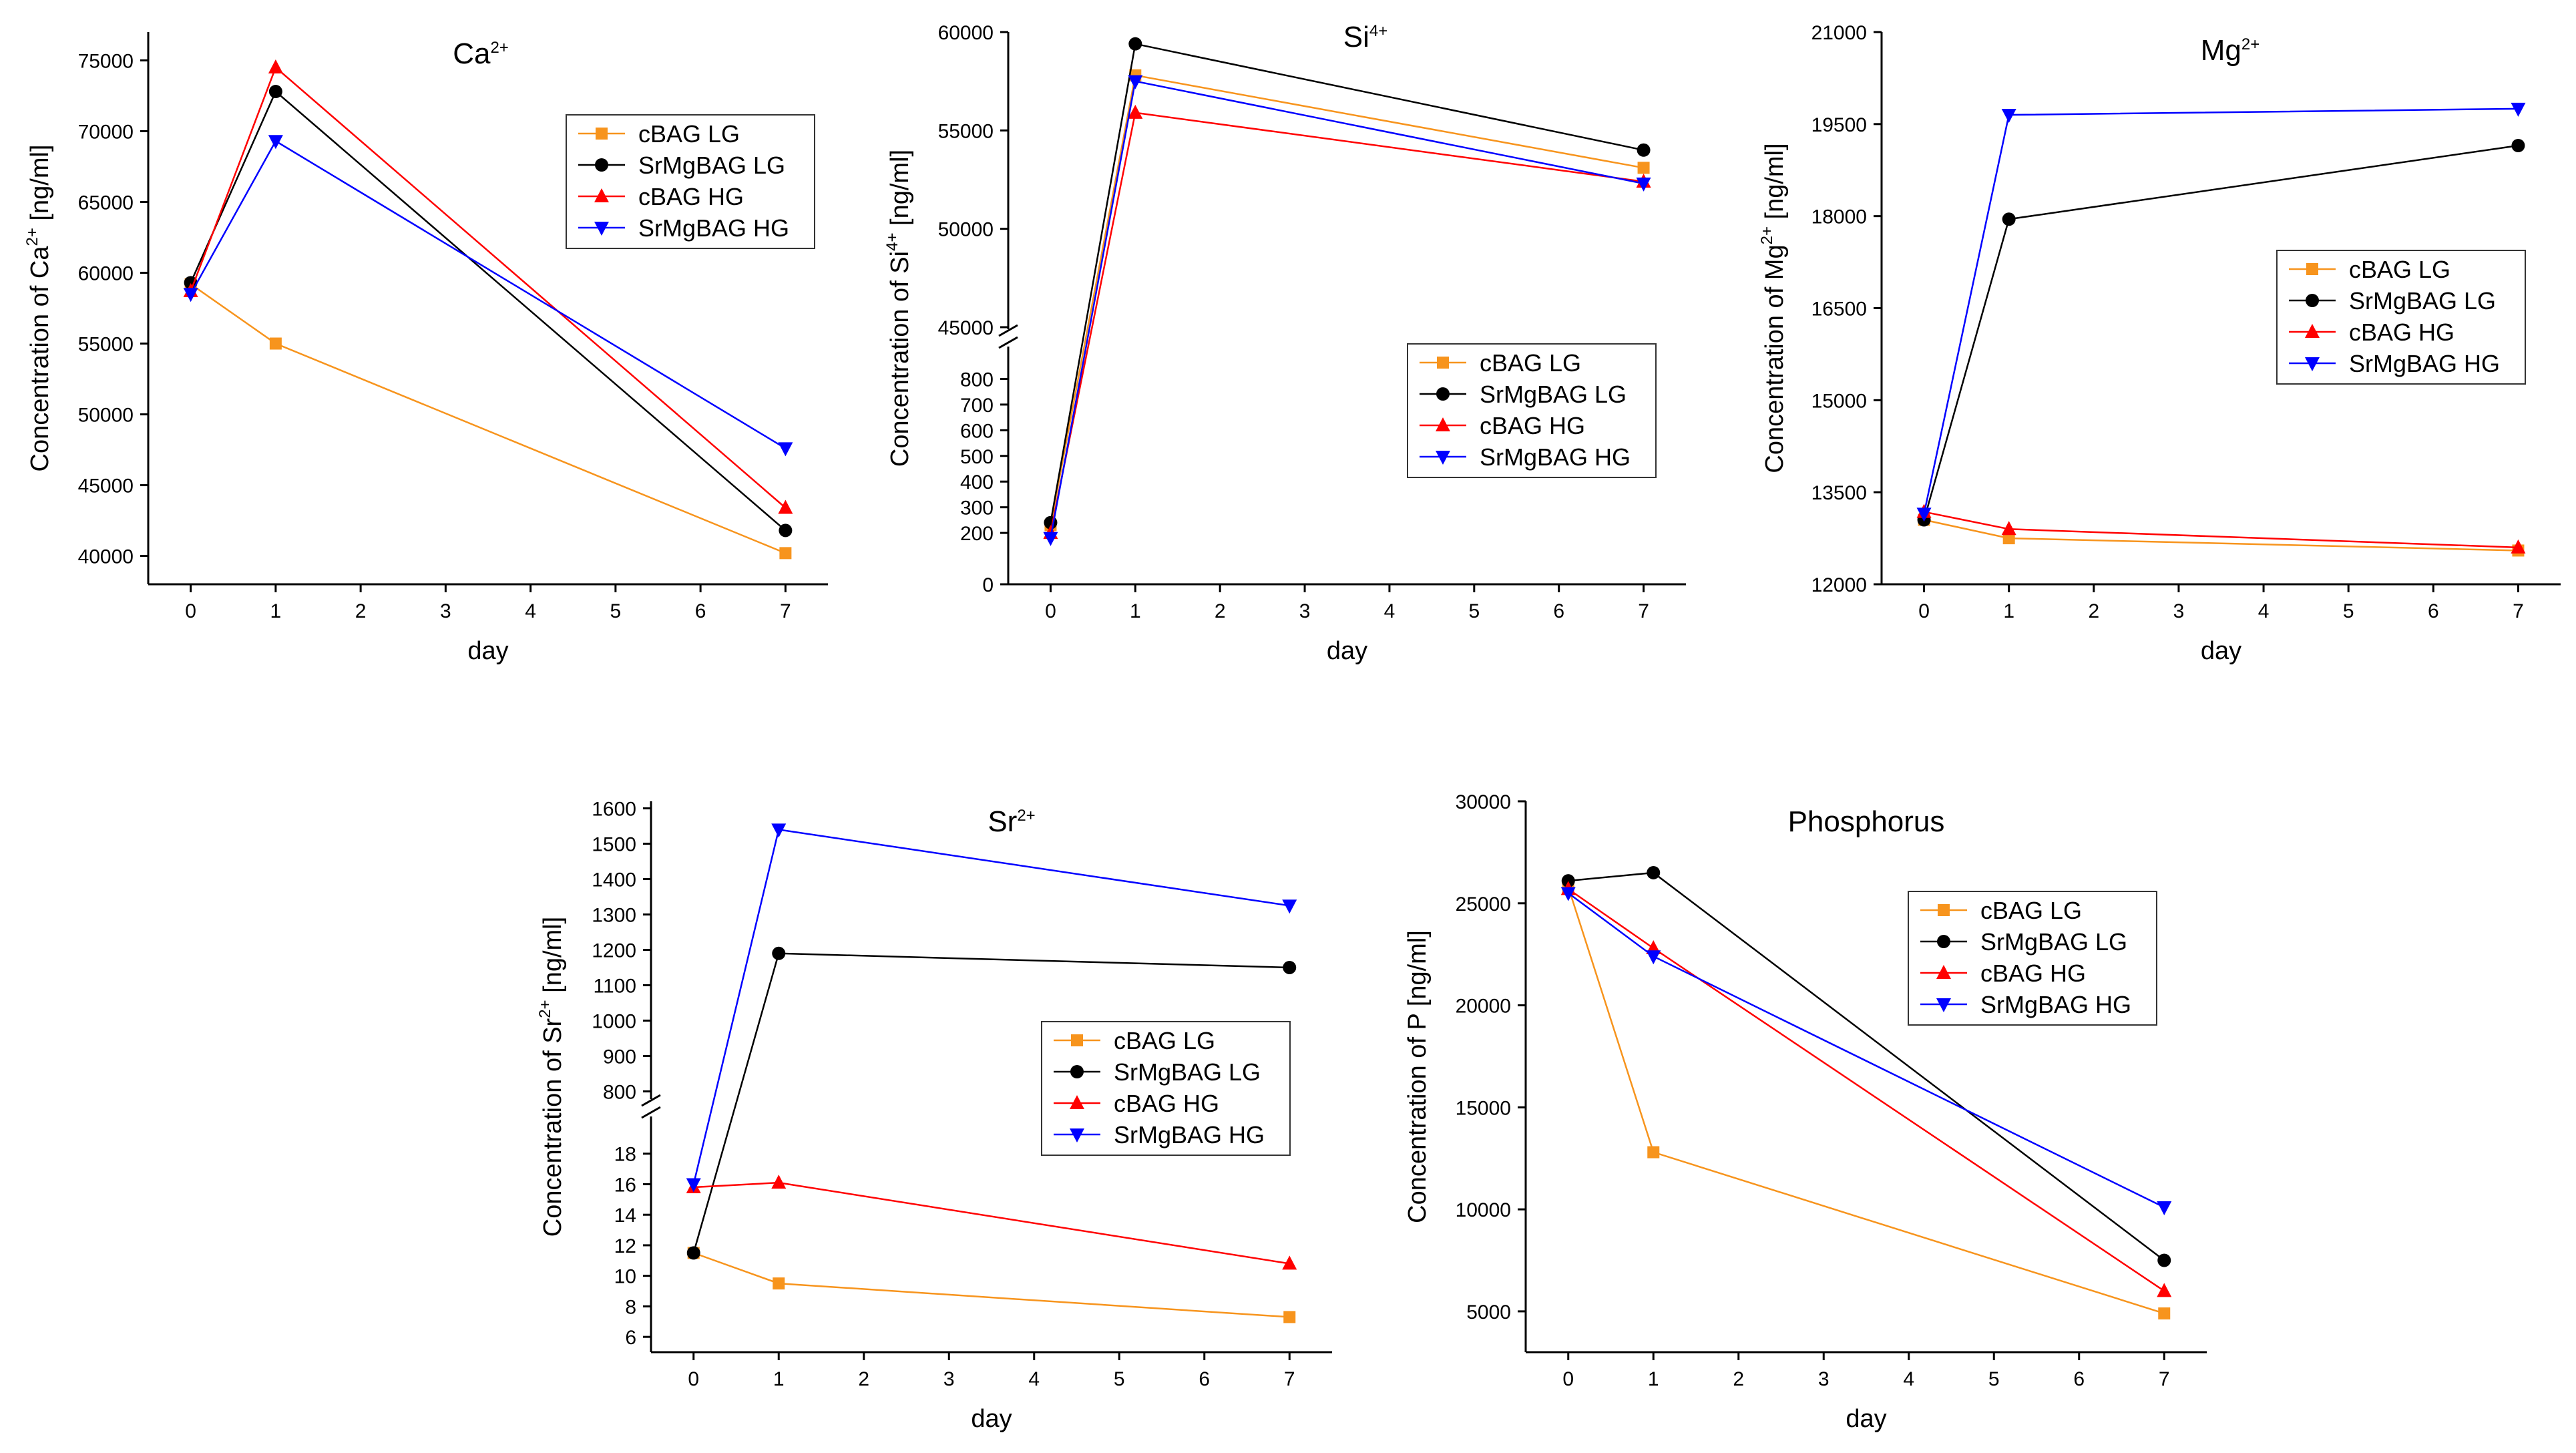 This screenshot has height=1453, width=2576. What do you see at coordinates (472, 53) in the screenshot?
I see `chart-title-base: Ca` at bounding box center [472, 53].